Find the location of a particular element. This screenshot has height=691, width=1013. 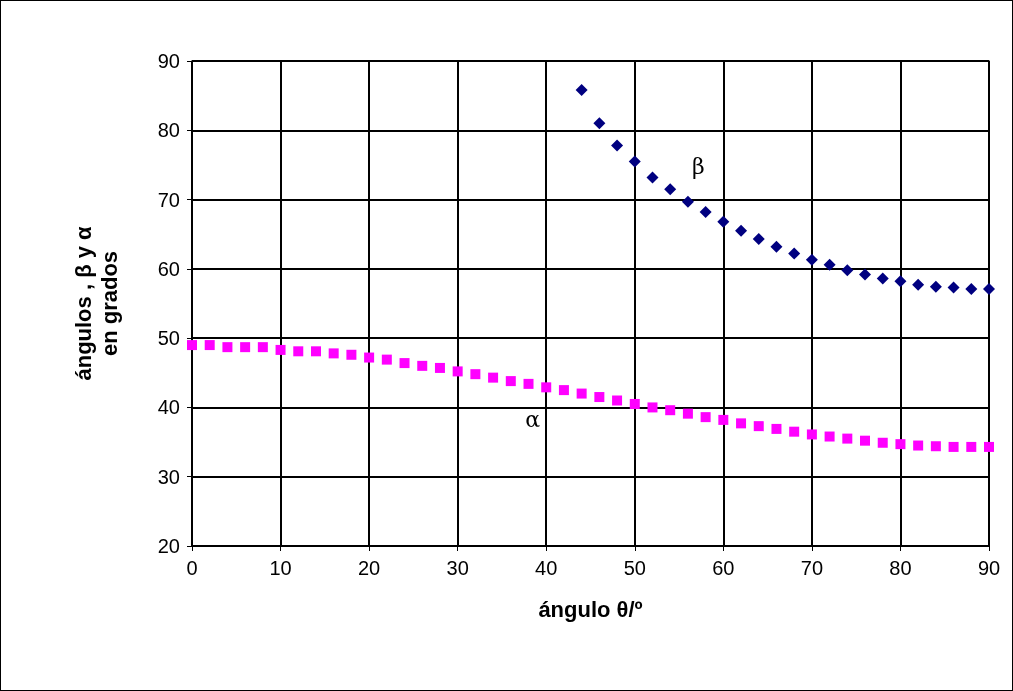

x-axis-title: ángulo θ/º is located at coordinates (590, 609).